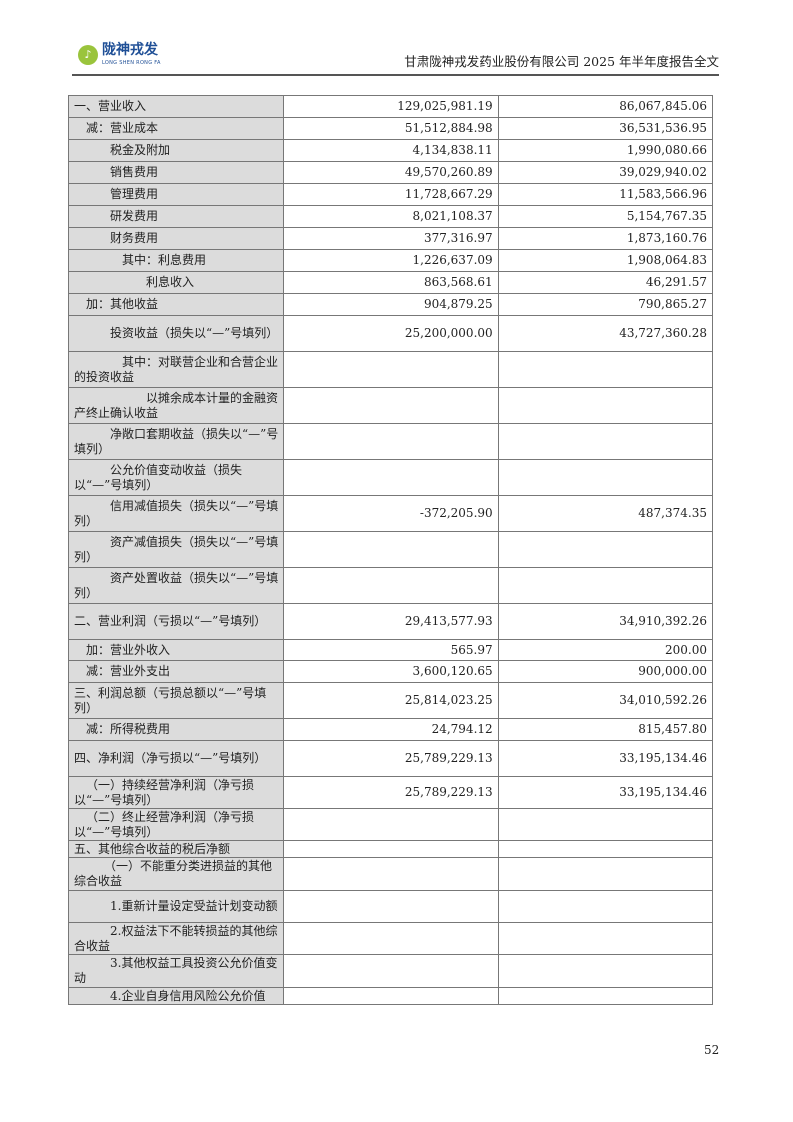 The image size is (793, 1122). What do you see at coordinates (140, 150) in the screenshot?
I see `row-label: 税金及附加` at bounding box center [140, 150].